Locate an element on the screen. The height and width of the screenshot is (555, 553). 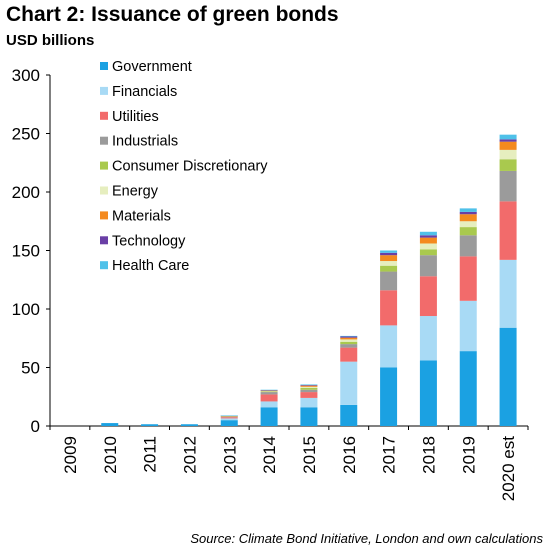
x-tick-label: 2019 is located at coordinates (468, 455).